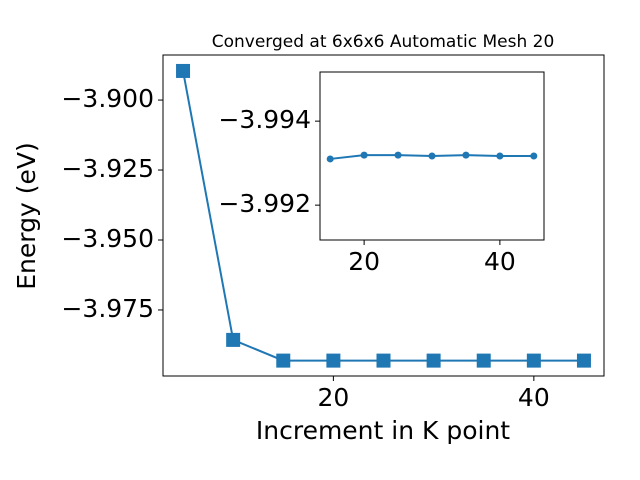 This screenshot has width=640, height=480. What do you see at coordinates (107, 308) in the screenshot?
I see `y-tick-label: −3.975` at bounding box center [107, 308].